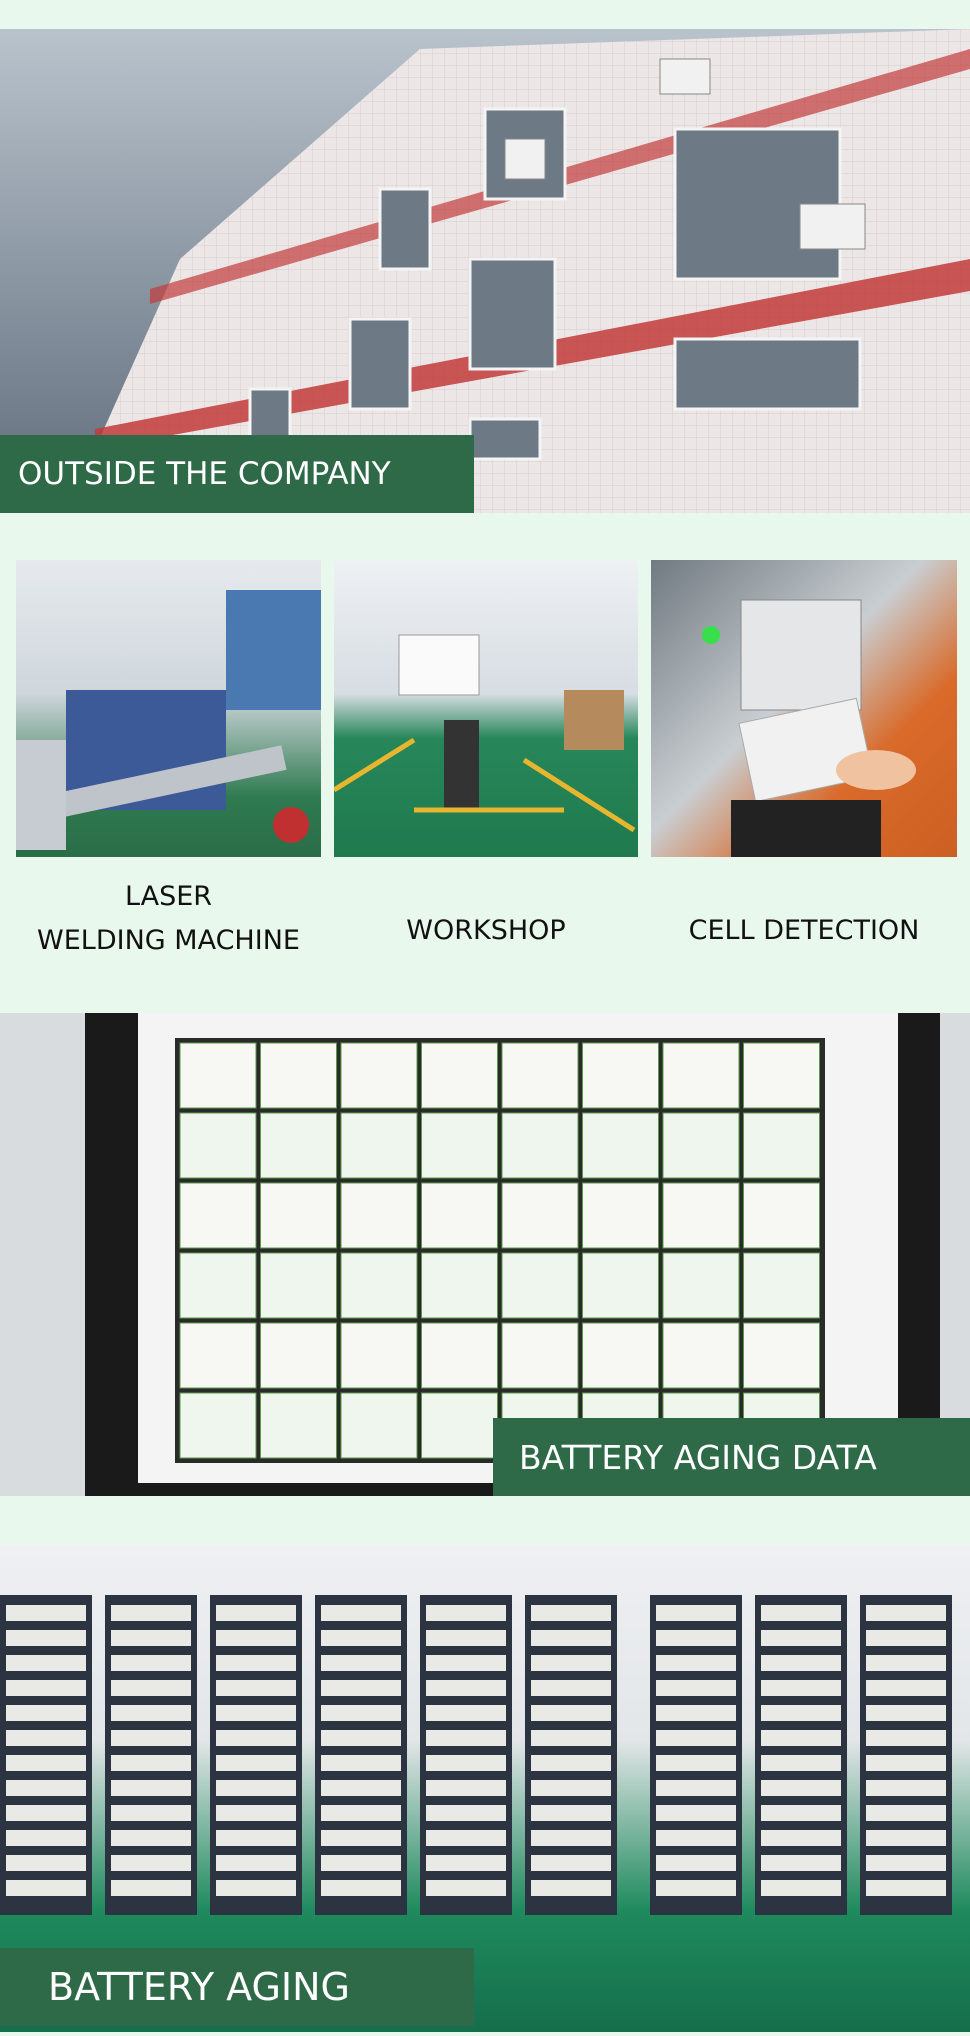 This screenshot has width=970, height=2036. What do you see at coordinates (809, 728) in the screenshot?
I see `detection-illustration` at bounding box center [809, 728].